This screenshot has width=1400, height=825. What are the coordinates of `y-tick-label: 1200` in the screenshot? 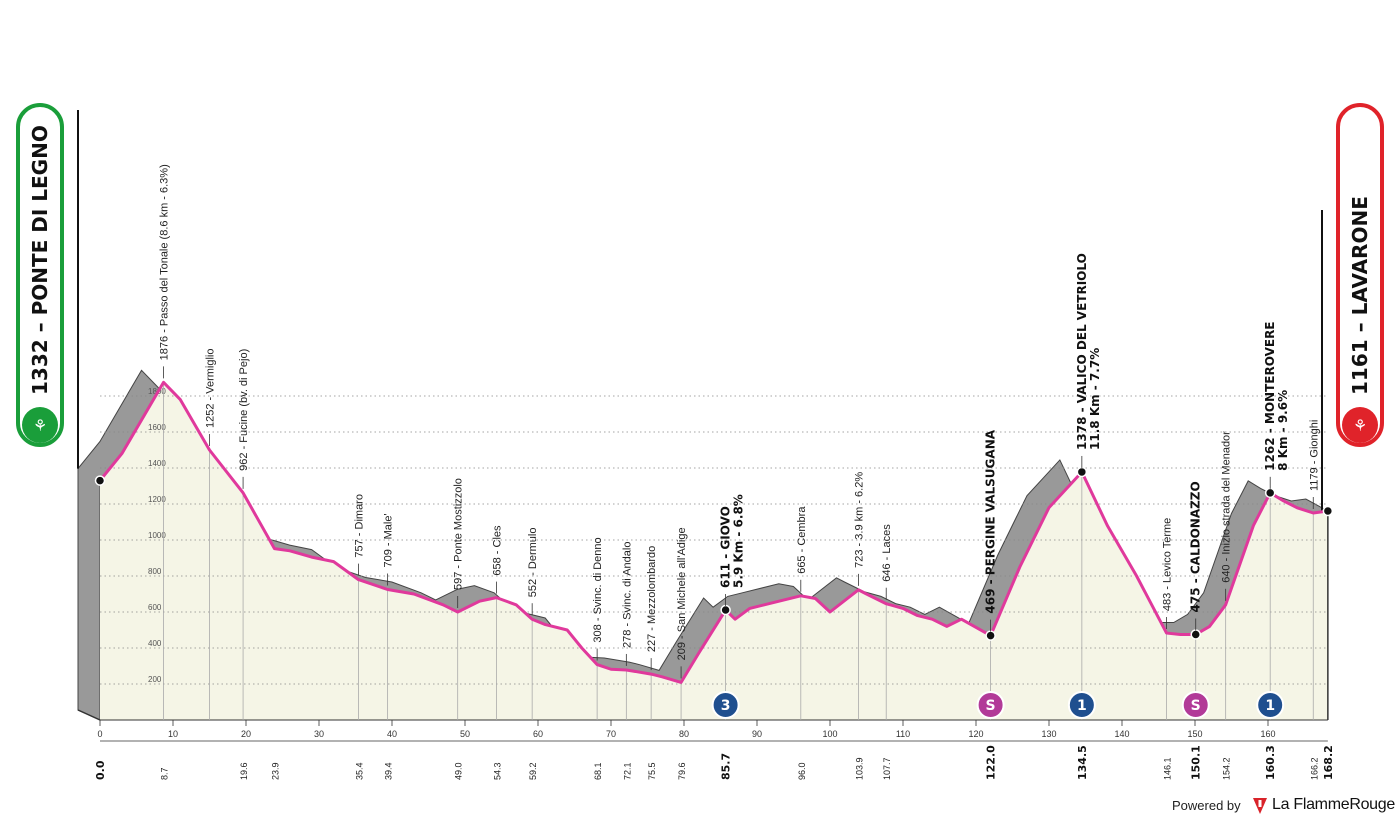 It's located at (157, 499).